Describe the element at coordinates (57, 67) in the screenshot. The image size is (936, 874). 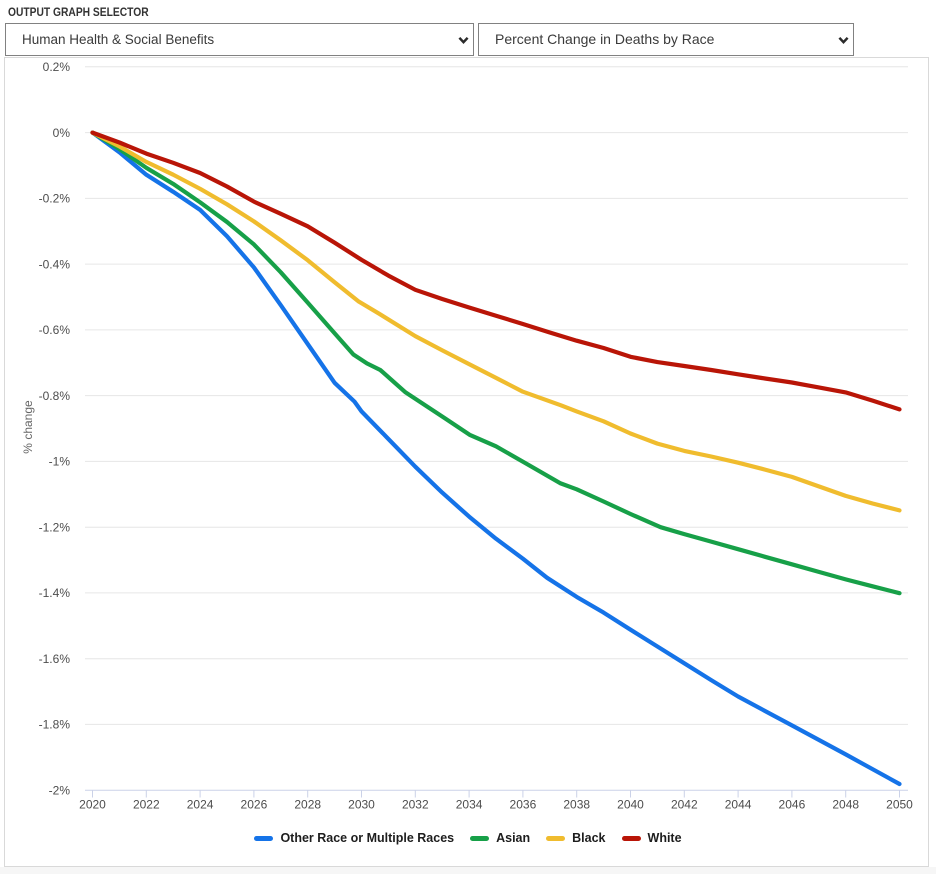
I see `svg-text: 0.2%` at that location.